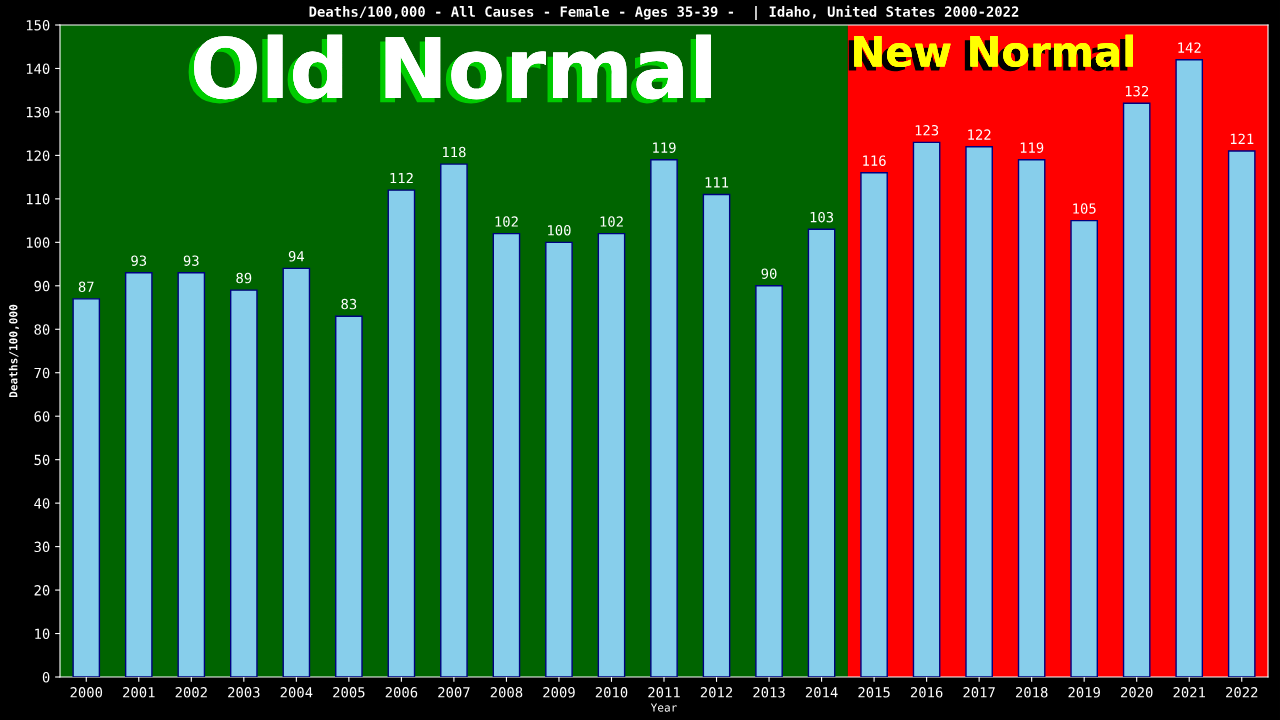 This screenshot has width=1280, height=720. Describe the element at coordinates (1242, 138) in the screenshot. I see `data-label: 121` at that location.